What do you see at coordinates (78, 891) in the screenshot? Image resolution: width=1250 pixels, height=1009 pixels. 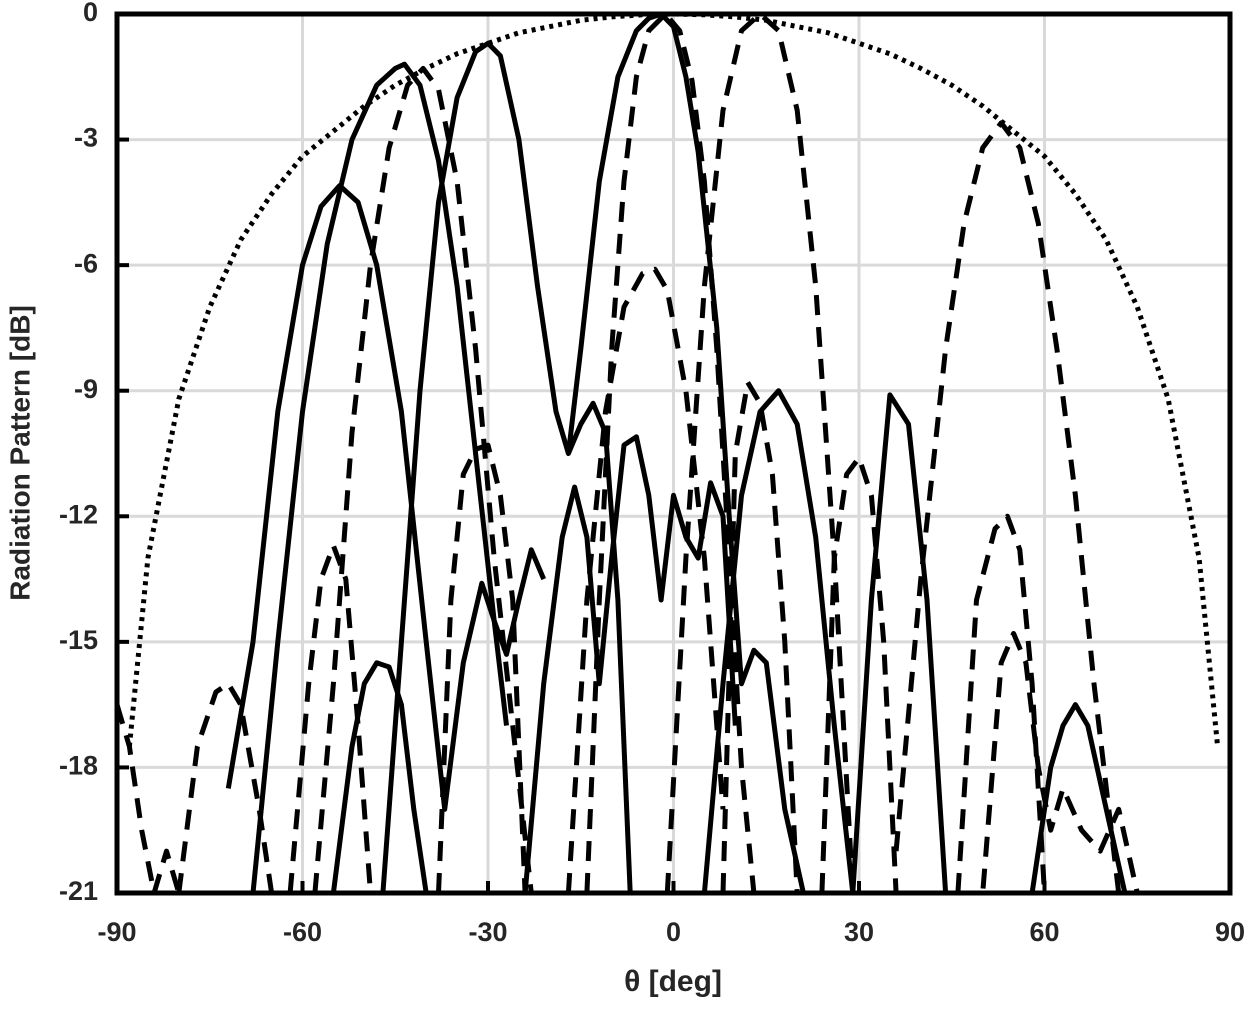 I see `y-tick-label: -21` at bounding box center [78, 891].